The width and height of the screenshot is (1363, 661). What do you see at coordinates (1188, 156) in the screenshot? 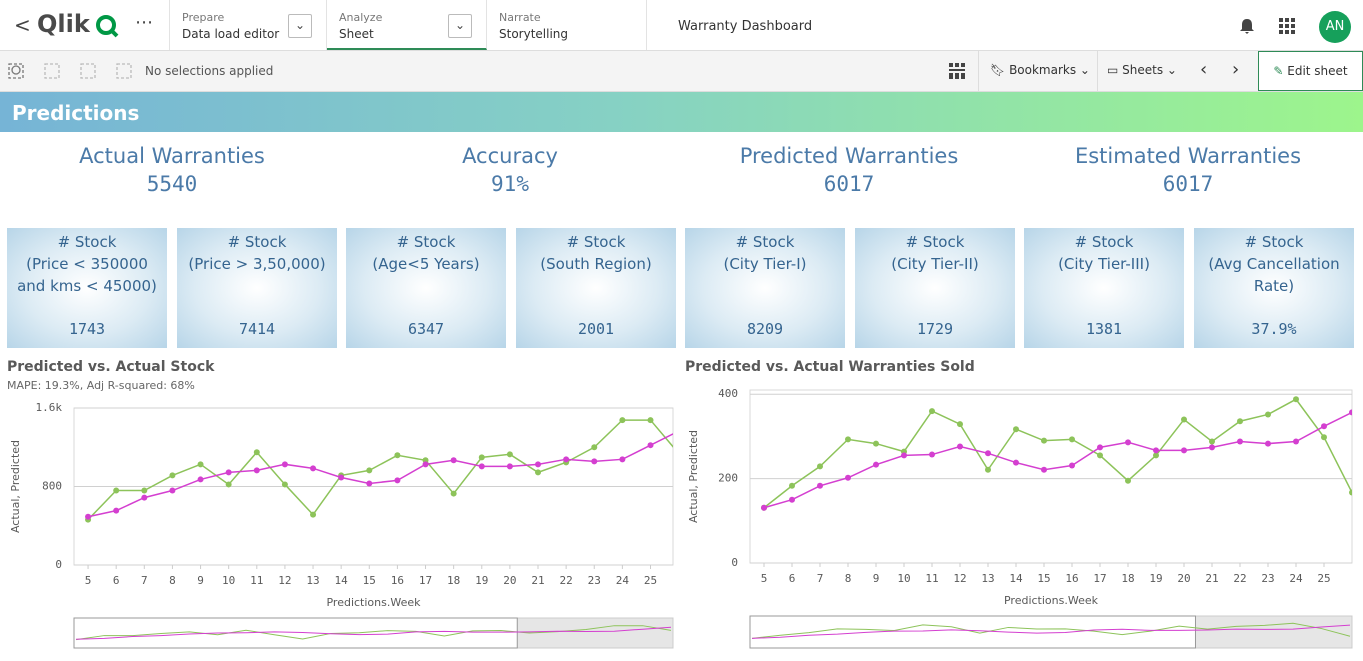
I see `kpi-label: Estimated Warranties` at bounding box center [1188, 156].